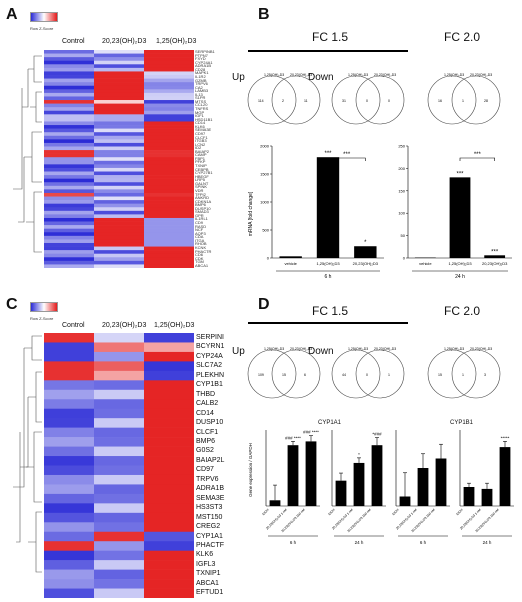 The image size is (522, 602). I want to click on chart-d-ylabel: Gene expression / GAPDH, so click(250, 470).